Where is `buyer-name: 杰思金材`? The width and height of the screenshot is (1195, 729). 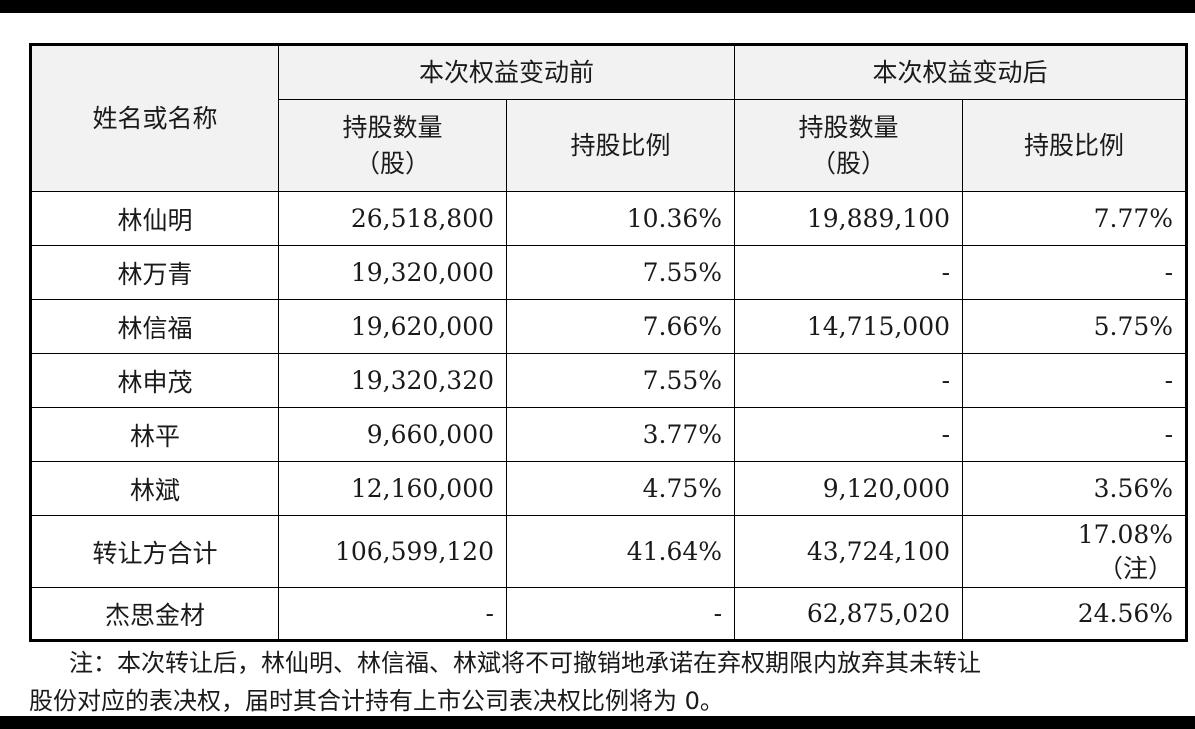
buyer-name: 杰思金材 is located at coordinates (154, 614).